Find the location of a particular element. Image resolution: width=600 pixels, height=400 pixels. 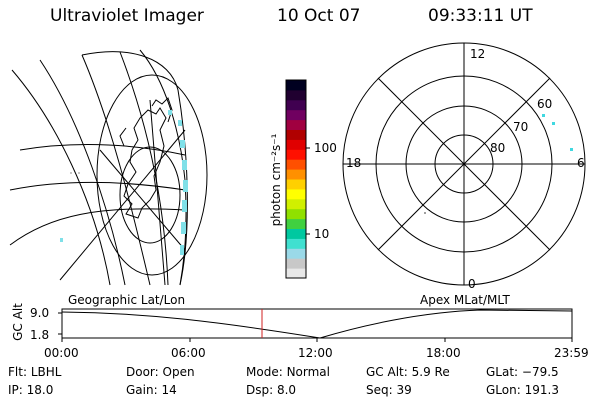

mlt-label-6: 6 is located at coordinates (581, 163).